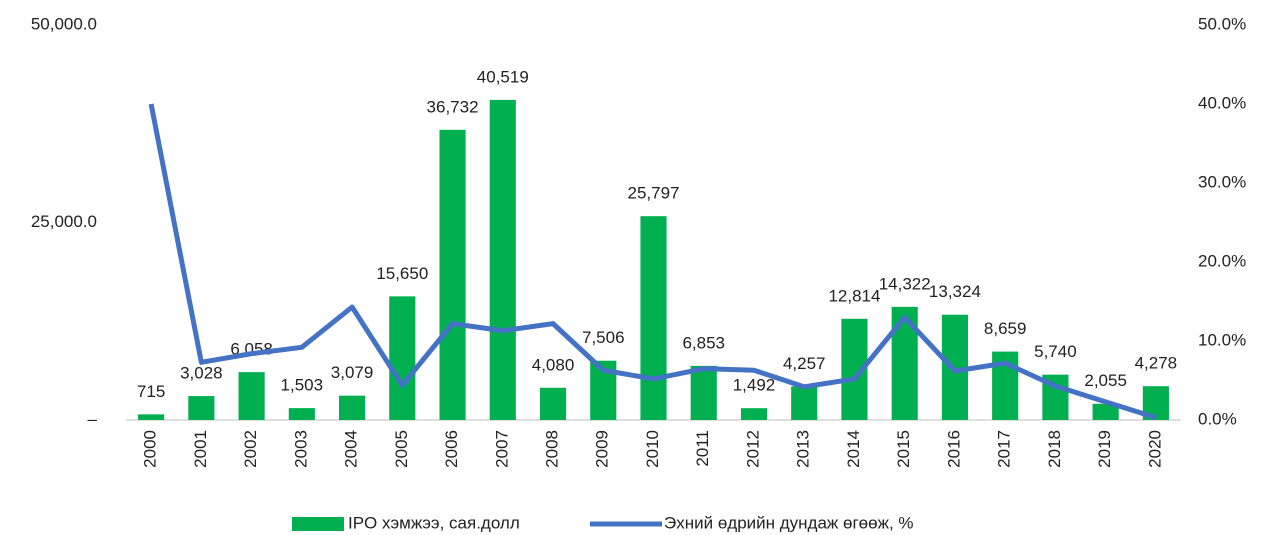 The image size is (1267, 535). What do you see at coordinates (654, 193) in the screenshot?
I see `data-label: 25,797` at bounding box center [654, 193].